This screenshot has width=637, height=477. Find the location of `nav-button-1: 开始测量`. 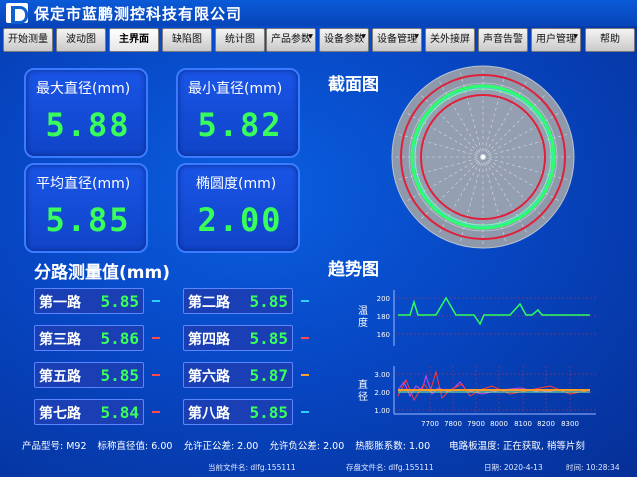

nav-button-1: 开始测量 is located at coordinates (28, 40).